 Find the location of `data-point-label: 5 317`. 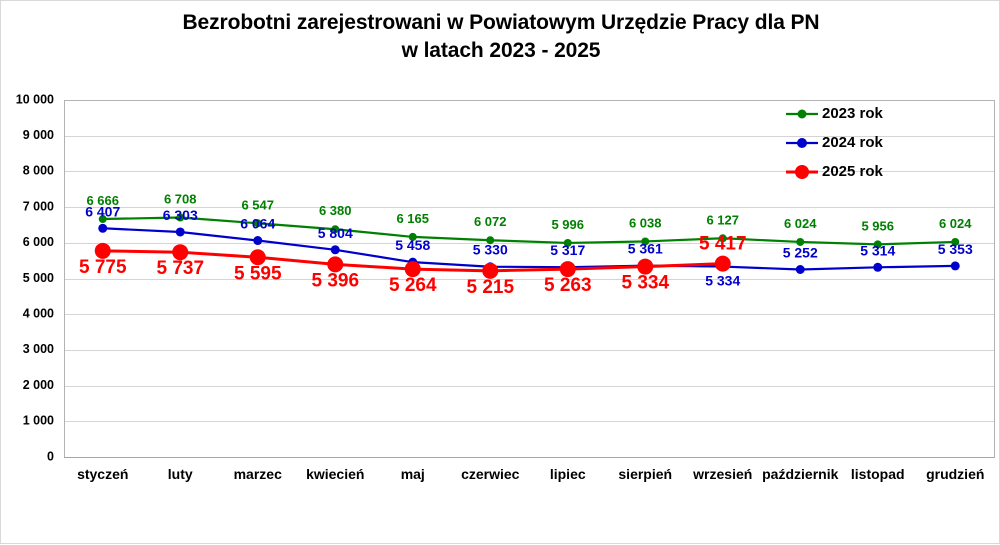

data-point-label: 5 317 is located at coordinates (567, 250).